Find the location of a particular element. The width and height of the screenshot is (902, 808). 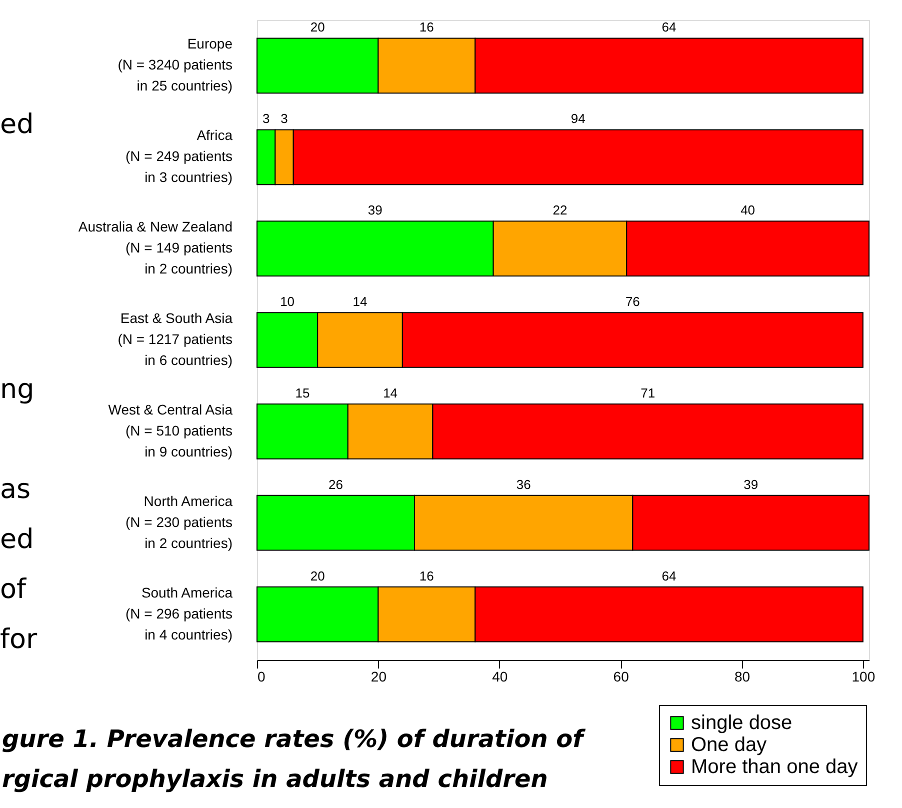

legend-label: single dose is located at coordinates (741, 723).